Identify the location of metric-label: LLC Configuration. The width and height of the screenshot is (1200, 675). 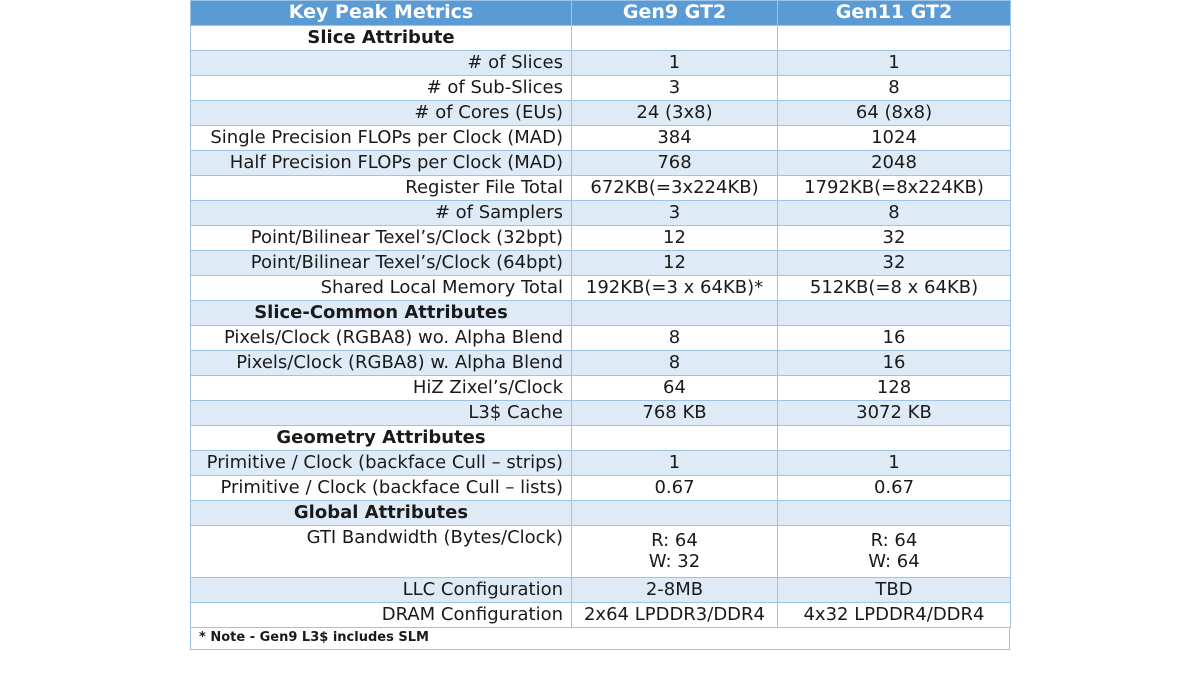
(381, 590).